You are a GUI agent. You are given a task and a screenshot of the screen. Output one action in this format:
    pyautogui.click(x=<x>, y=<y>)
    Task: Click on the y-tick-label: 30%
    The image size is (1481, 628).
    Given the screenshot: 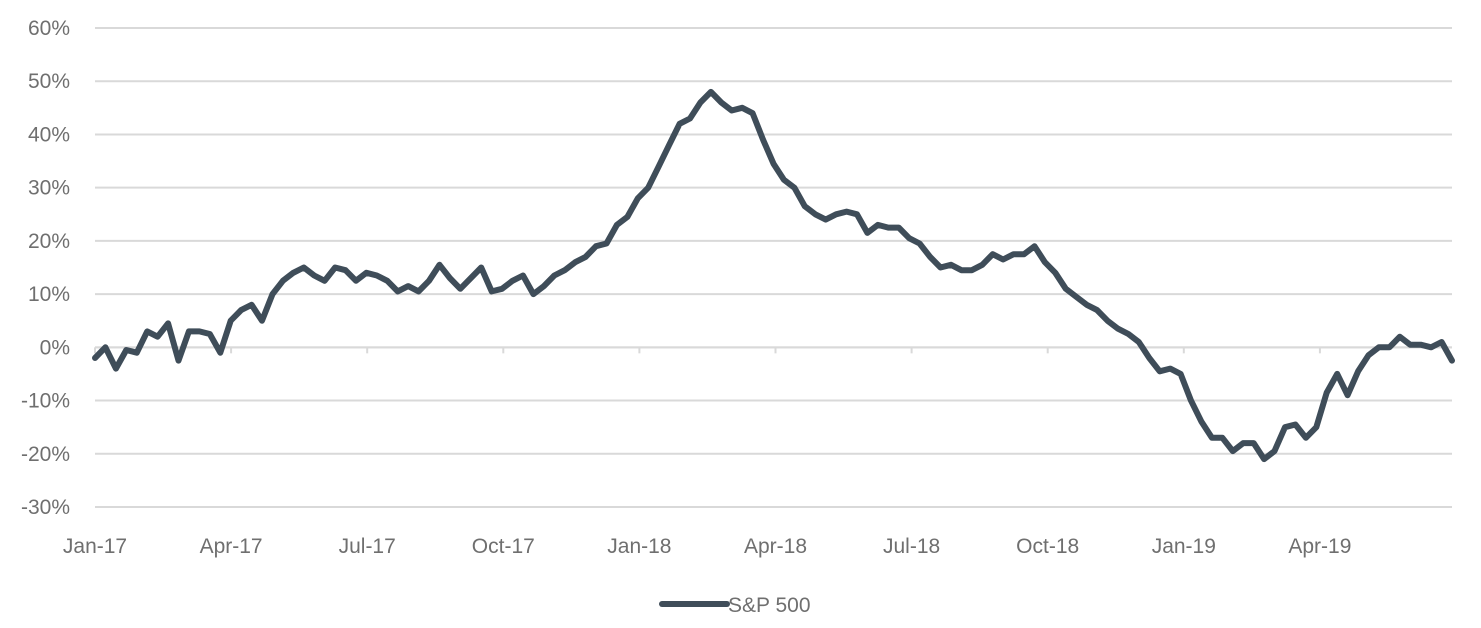 What is the action you would take?
    pyautogui.click(x=49, y=188)
    